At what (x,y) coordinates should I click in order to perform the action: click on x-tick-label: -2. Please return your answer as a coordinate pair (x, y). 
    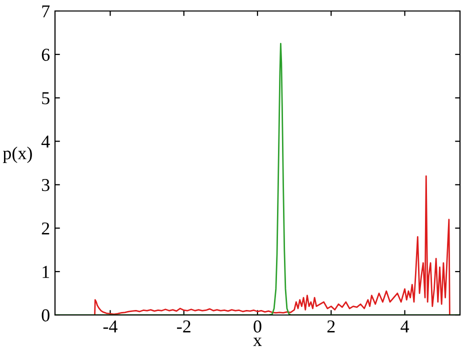
    Looking at the image, I should click on (183, 326).